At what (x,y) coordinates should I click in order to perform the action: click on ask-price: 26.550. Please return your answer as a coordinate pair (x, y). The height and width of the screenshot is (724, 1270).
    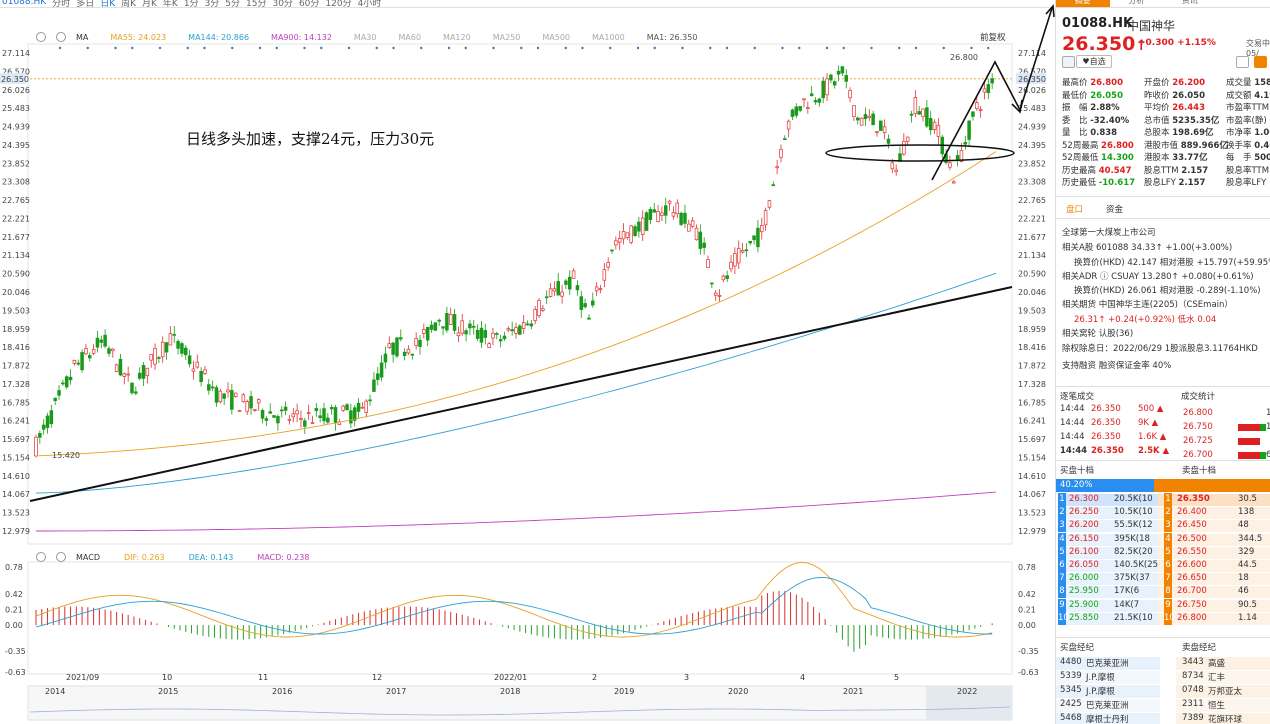
    Looking at the image, I should click on (1192, 551).